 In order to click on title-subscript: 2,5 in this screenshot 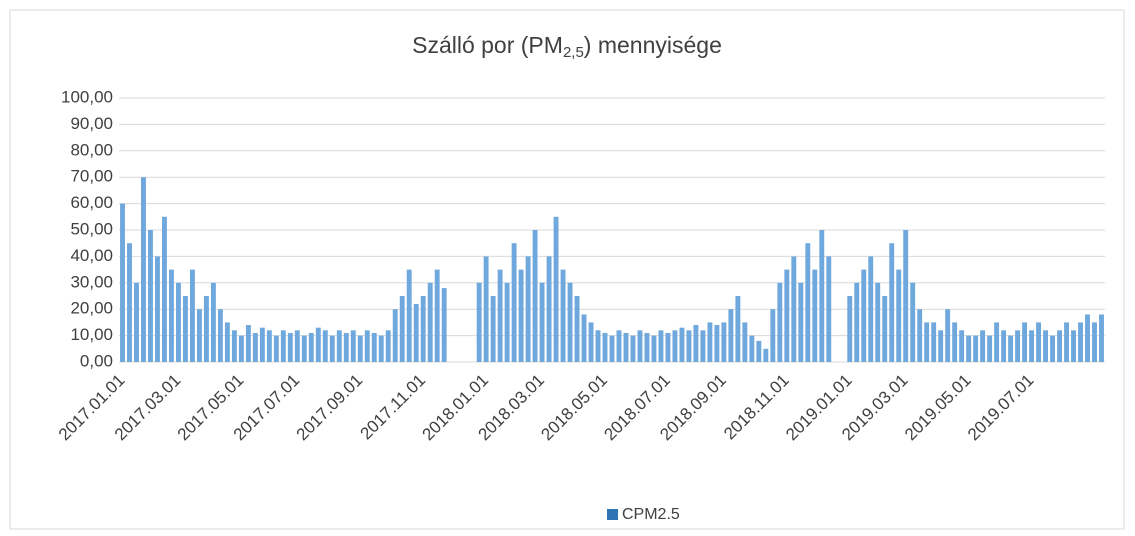, I will do `click(573, 52)`.